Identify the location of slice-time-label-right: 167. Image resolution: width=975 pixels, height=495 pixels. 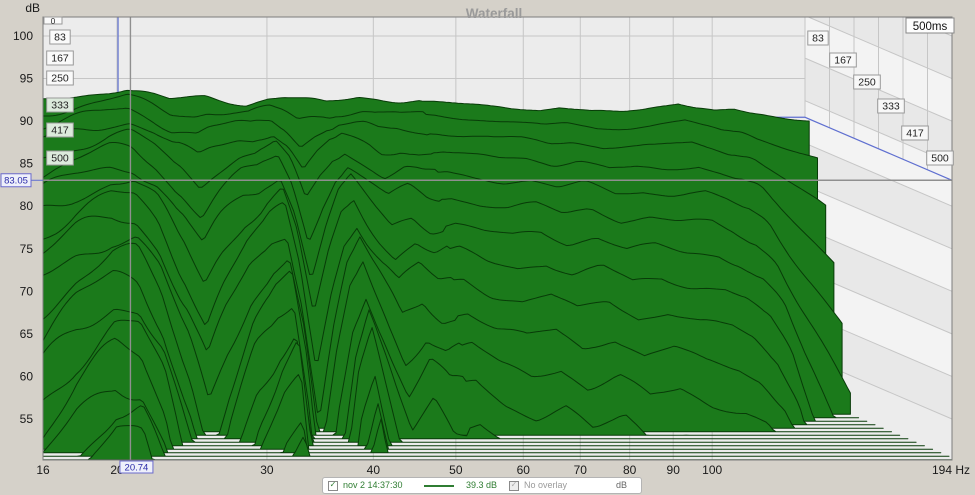
(843, 61).